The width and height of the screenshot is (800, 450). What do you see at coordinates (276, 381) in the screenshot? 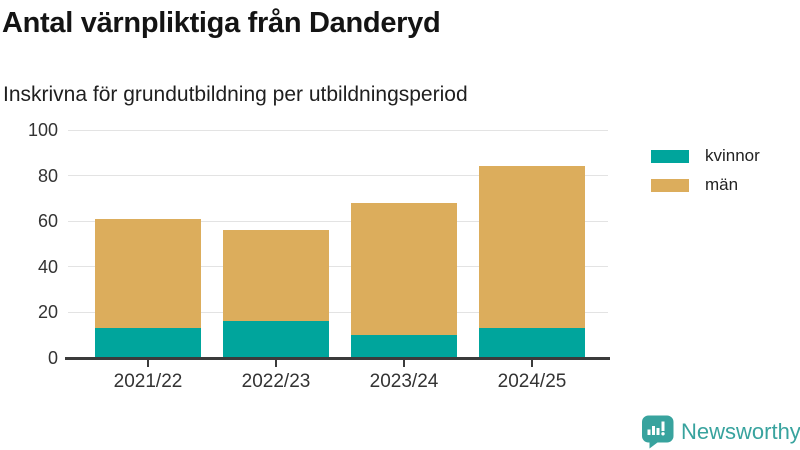
I see `x-axis-category-label: 2022/23` at bounding box center [276, 381].